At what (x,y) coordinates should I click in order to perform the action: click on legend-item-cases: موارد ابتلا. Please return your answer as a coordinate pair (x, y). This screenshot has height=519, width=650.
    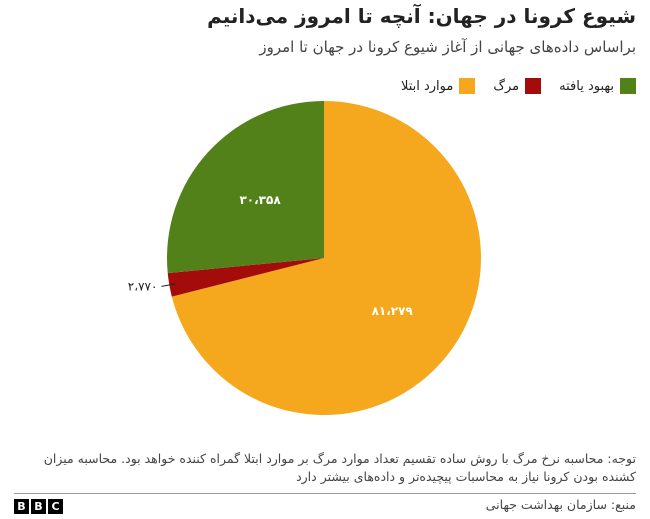
    Looking at the image, I should click on (438, 86).